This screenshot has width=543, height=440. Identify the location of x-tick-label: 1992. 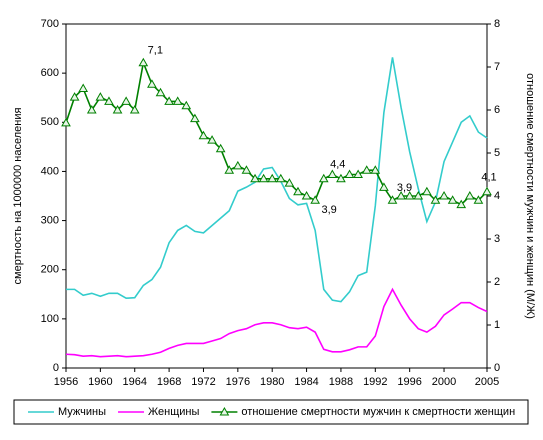
(375, 382).